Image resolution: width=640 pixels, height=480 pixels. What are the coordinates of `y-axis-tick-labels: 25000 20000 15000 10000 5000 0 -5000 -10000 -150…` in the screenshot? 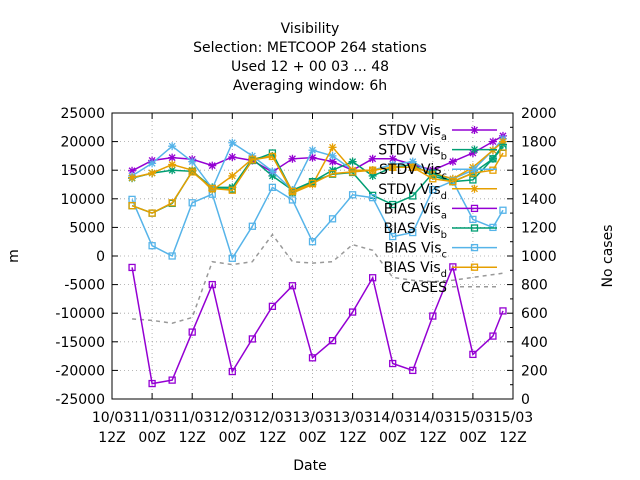 It's located at (80, 257).